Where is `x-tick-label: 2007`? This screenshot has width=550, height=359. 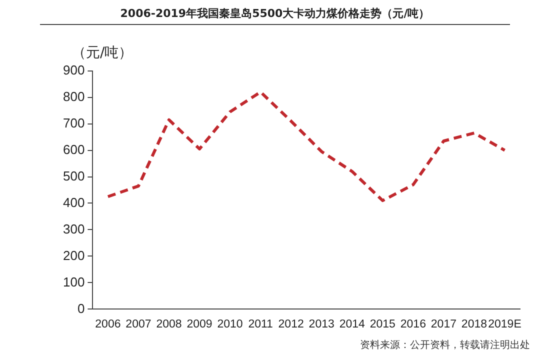
x-tick-label: 2007 is located at coordinates (139, 324).